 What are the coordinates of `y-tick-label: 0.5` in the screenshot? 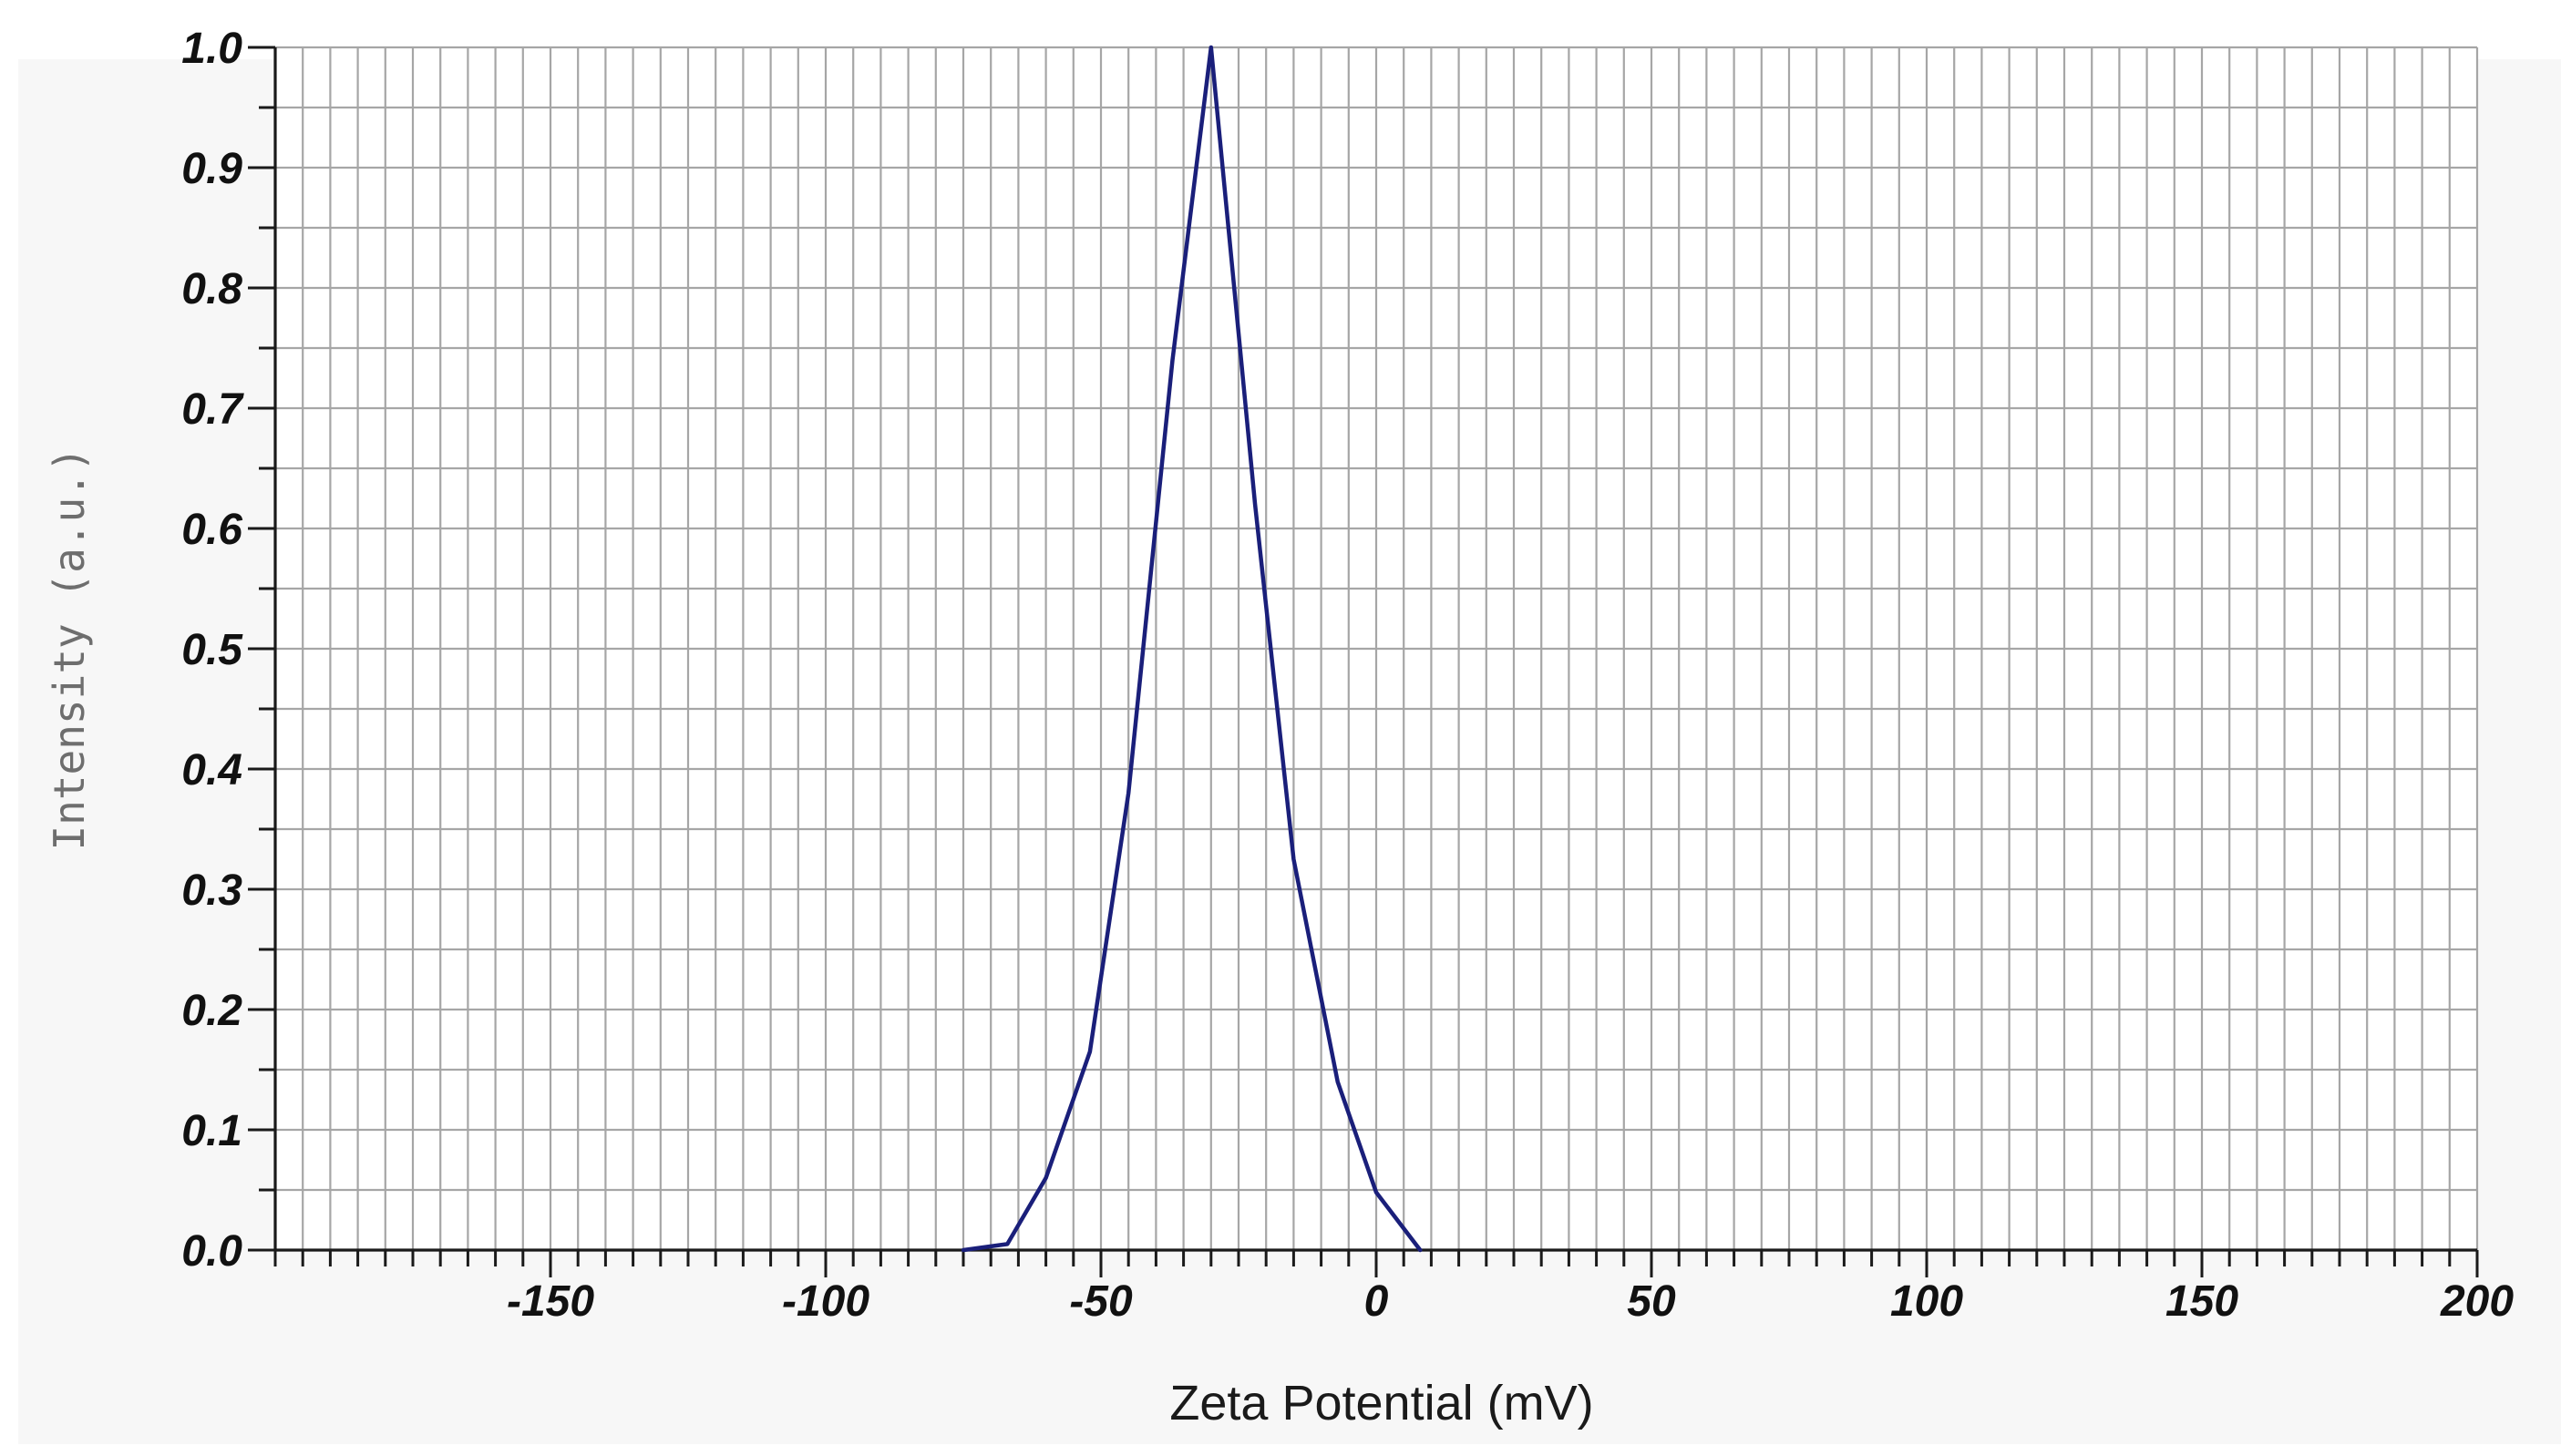 It's located at (212, 650).